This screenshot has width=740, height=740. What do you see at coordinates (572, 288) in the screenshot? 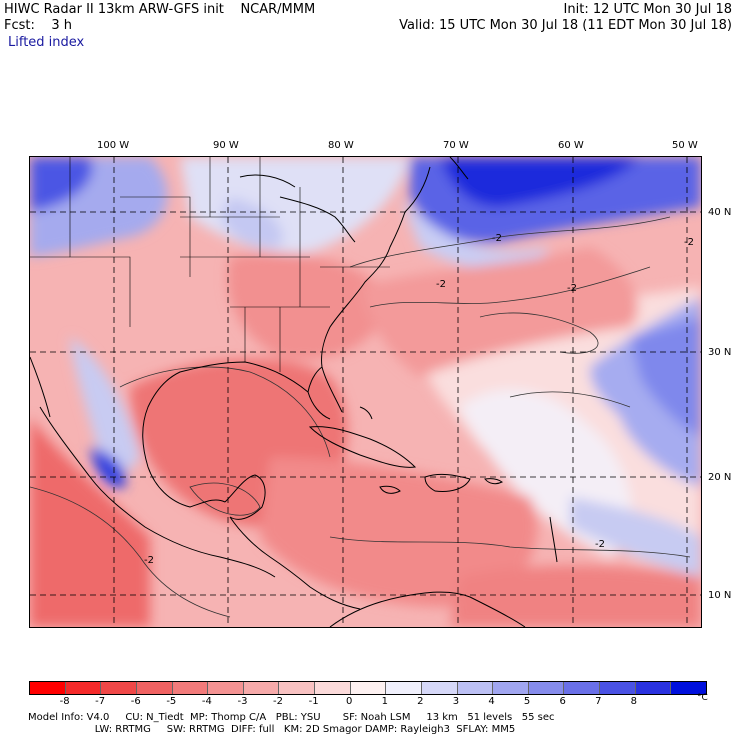
I see `contour-label-3: -2` at bounding box center [572, 288].